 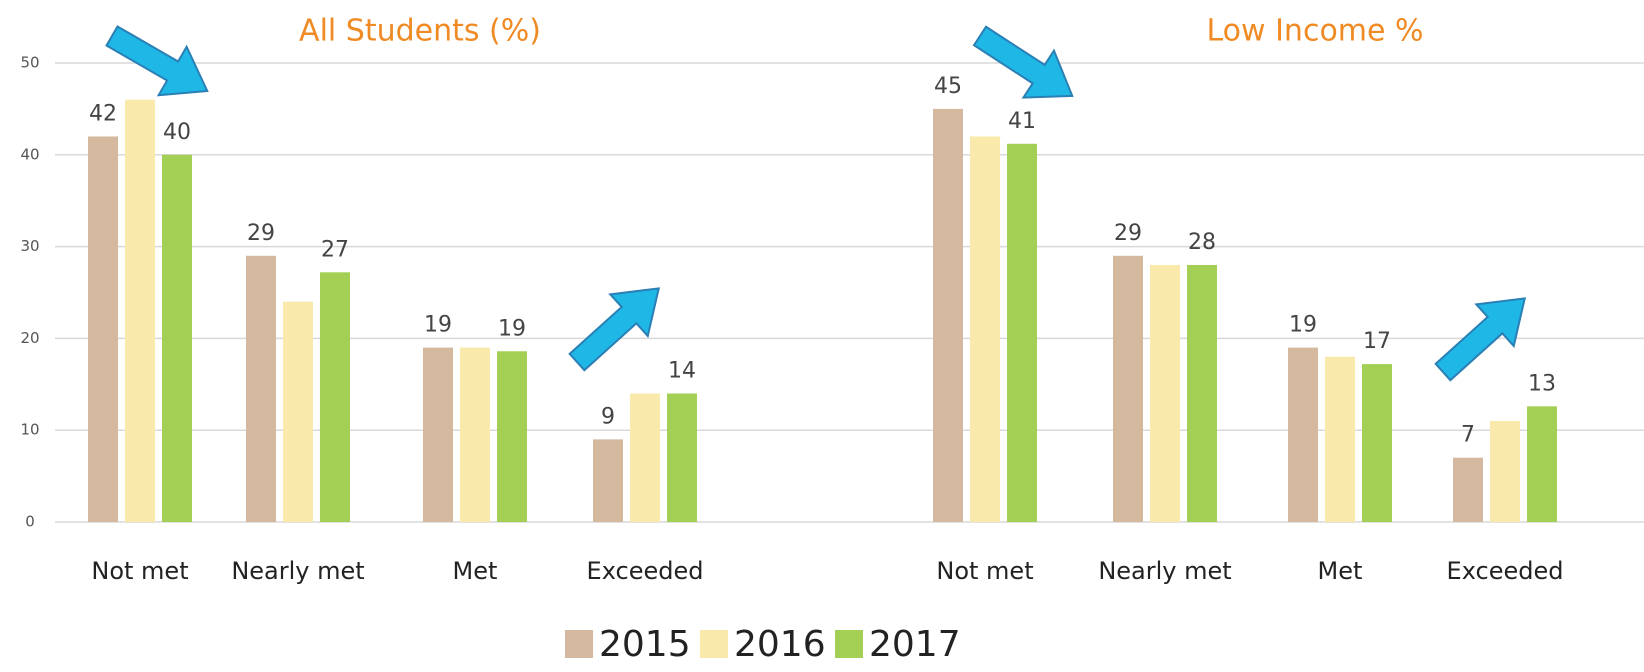 I want to click on data-label: 13, so click(x=1542, y=383).